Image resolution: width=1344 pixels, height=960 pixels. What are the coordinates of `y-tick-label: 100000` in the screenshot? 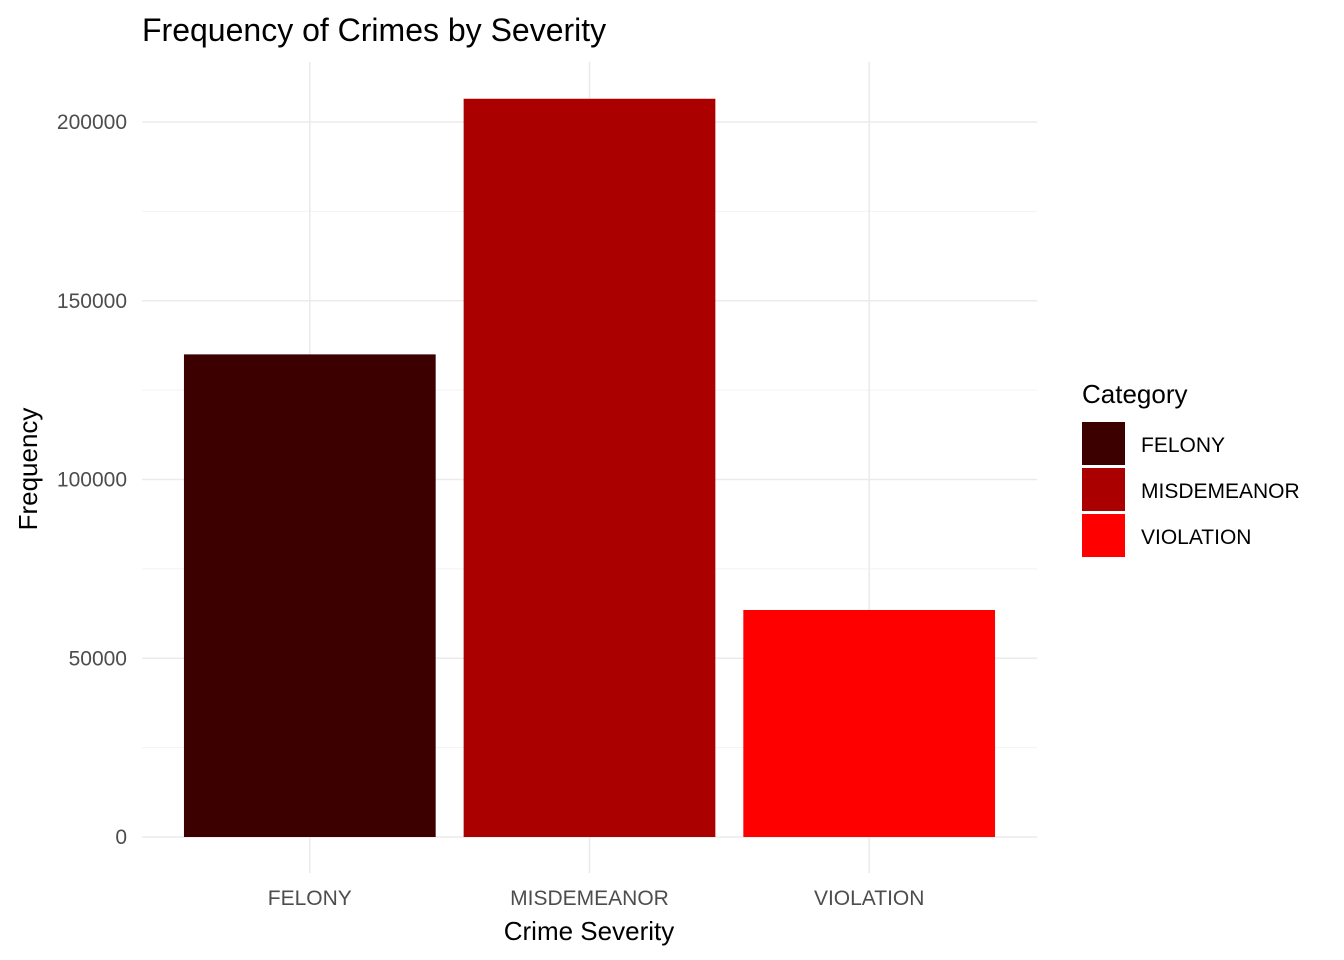 It's located at (92, 480).